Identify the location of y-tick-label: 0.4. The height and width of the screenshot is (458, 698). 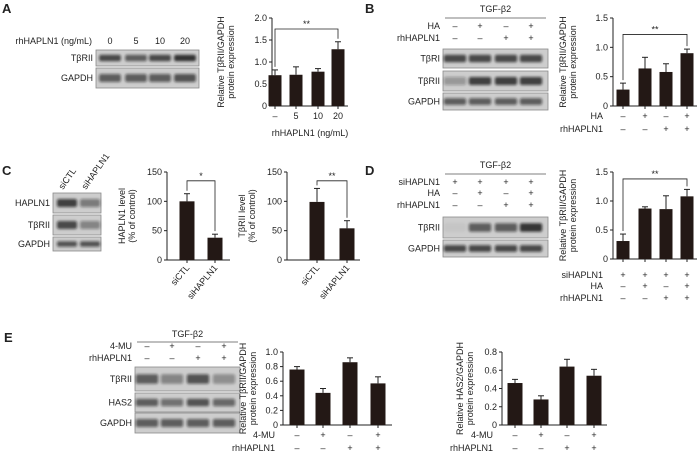
(490, 389).